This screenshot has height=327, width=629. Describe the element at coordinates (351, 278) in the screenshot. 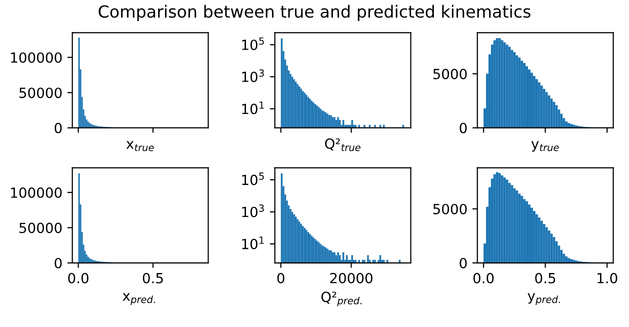

I see `x-tick-label: 20000` at that location.